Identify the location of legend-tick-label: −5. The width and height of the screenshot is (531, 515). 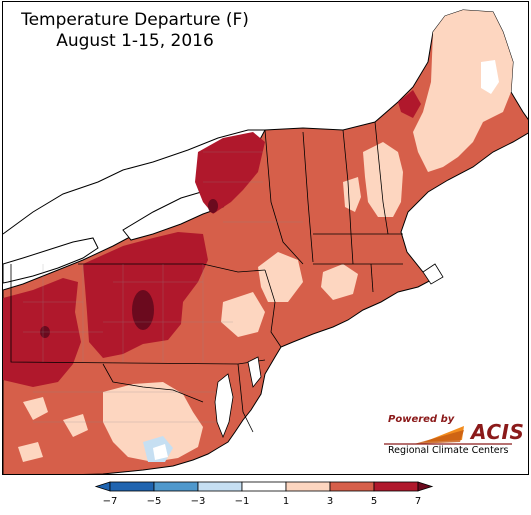
(154, 501).